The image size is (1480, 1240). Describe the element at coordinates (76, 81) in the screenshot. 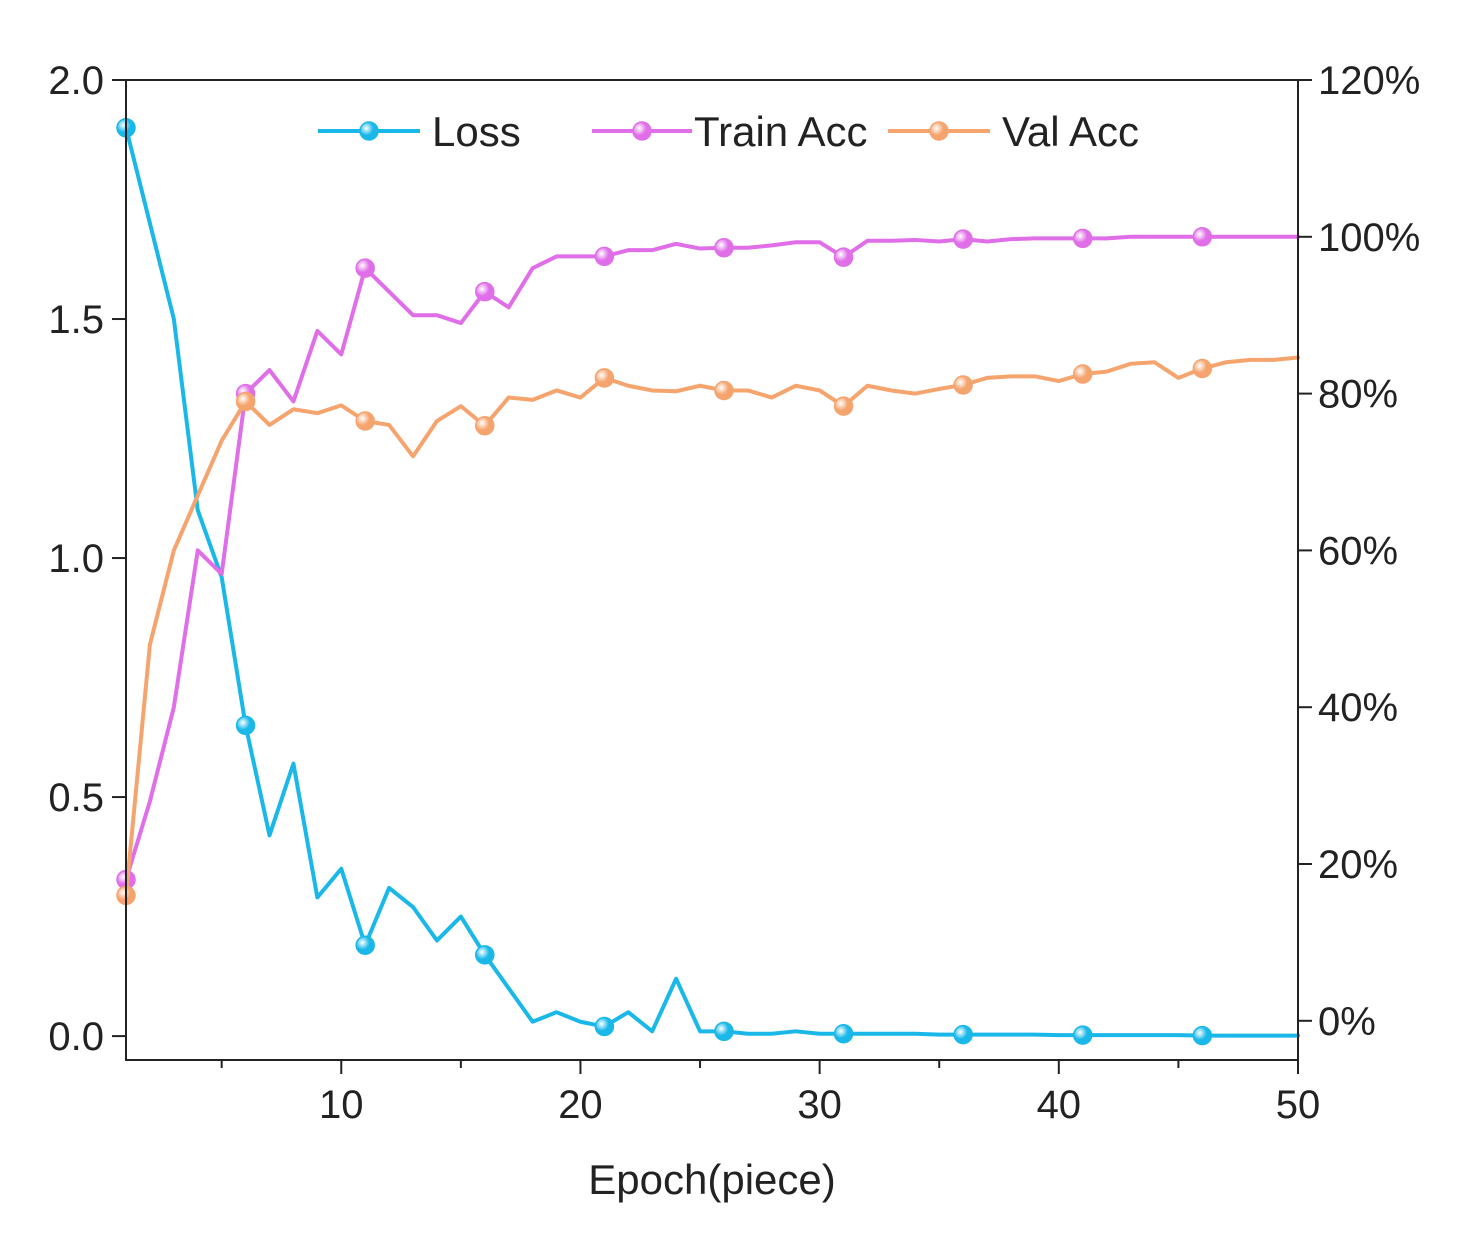

I see `y-left-tick-label: 2.0` at that location.